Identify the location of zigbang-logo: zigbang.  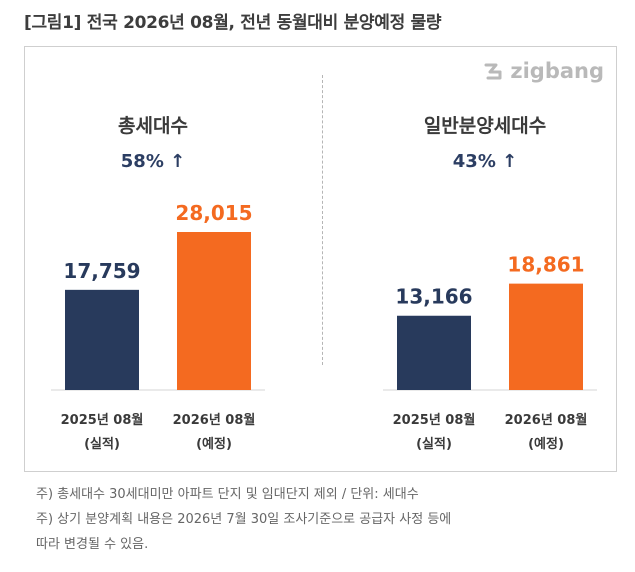
(543, 71).